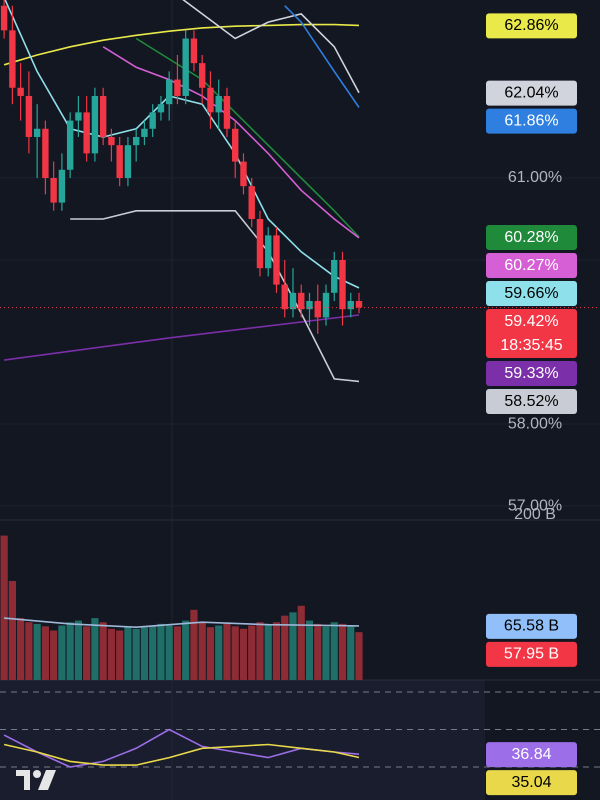 The height and width of the screenshot is (800, 600). I want to click on logo, so click(36, 780).